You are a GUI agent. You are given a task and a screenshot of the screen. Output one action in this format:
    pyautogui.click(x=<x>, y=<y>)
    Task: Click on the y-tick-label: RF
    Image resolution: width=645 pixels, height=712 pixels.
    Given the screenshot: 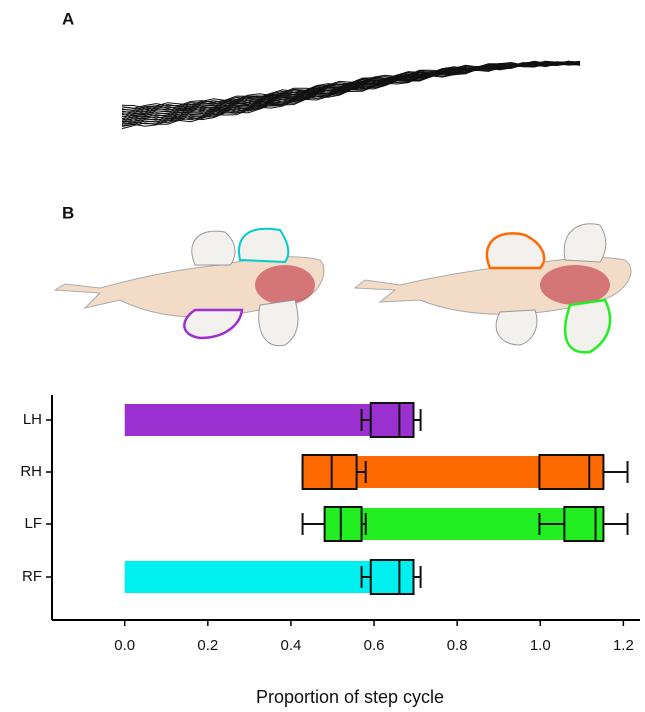 What is the action you would take?
    pyautogui.click(x=32, y=576)
    